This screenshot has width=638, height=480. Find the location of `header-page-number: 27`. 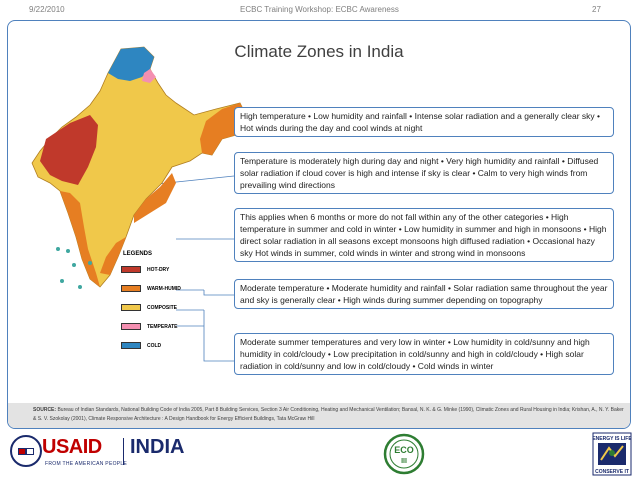

header-page-number: 27 is located at coordinates (596, 9).